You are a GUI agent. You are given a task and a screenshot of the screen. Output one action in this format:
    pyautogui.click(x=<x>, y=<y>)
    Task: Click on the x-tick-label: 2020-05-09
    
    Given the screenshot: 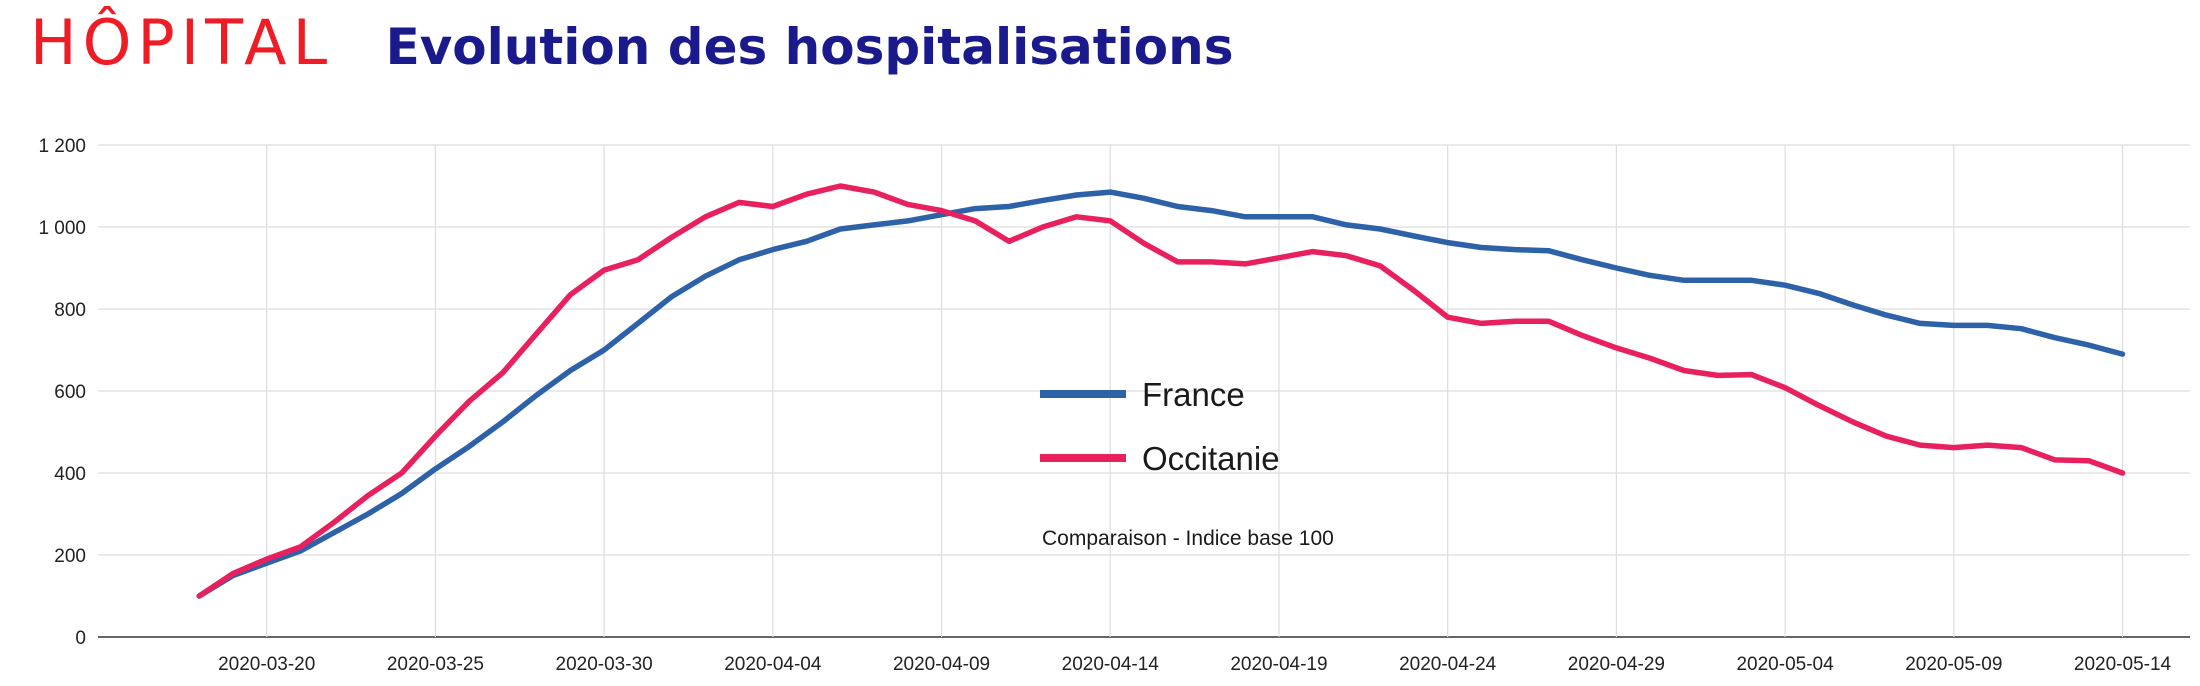 What is the action you would take?
    pyautogui.click(x=1953, y=664)
    